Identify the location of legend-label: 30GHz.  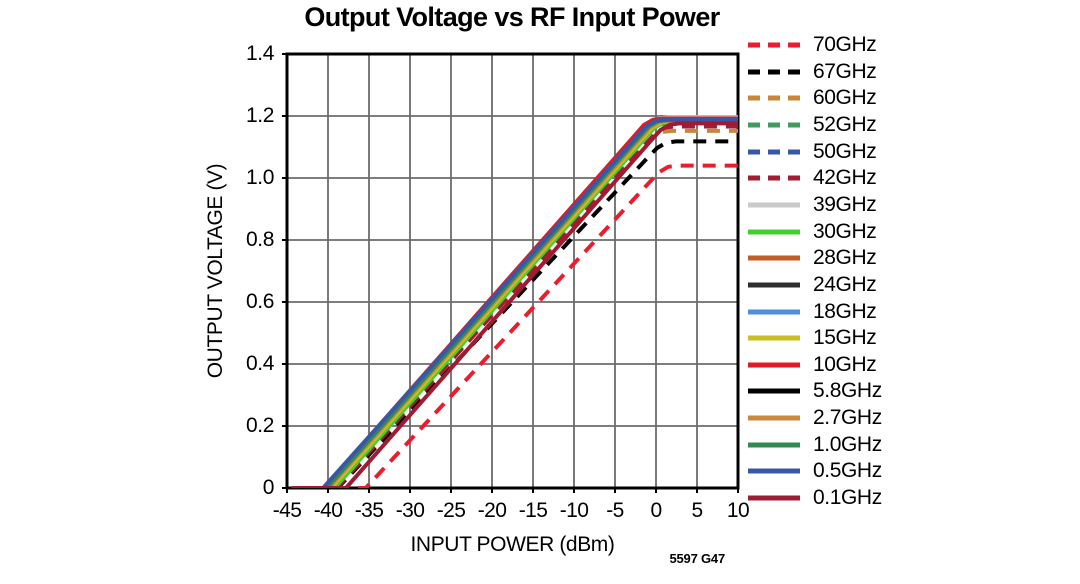
(845, 231).